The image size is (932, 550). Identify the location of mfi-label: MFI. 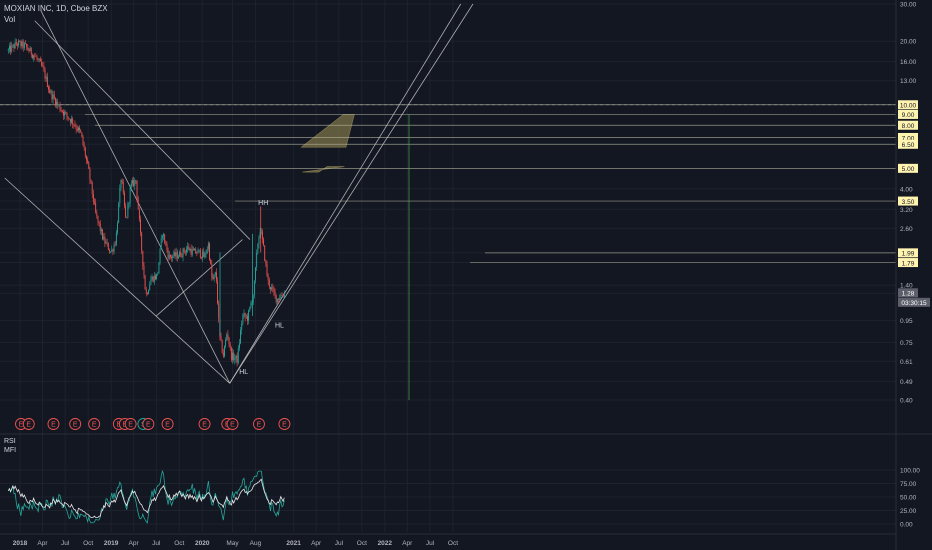
(10, 450).